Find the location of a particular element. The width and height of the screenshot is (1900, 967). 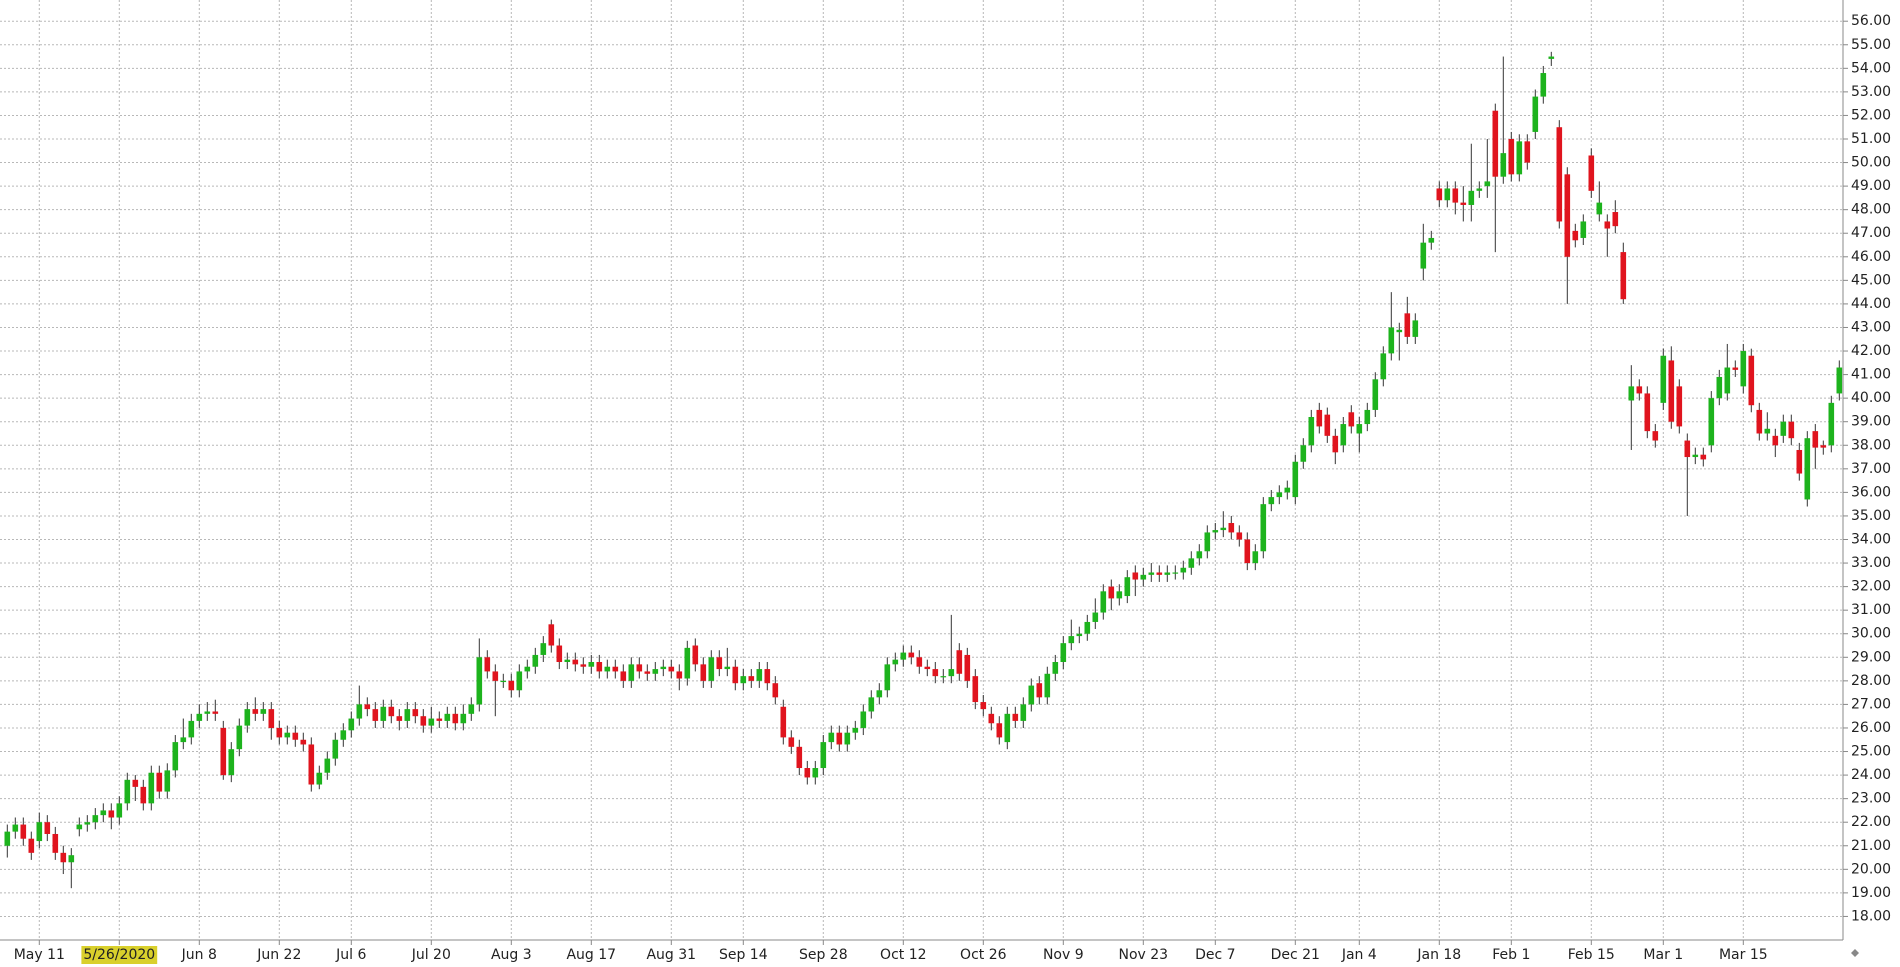

x-tick-label: Aug 3 is located at coordinates (511, 955).